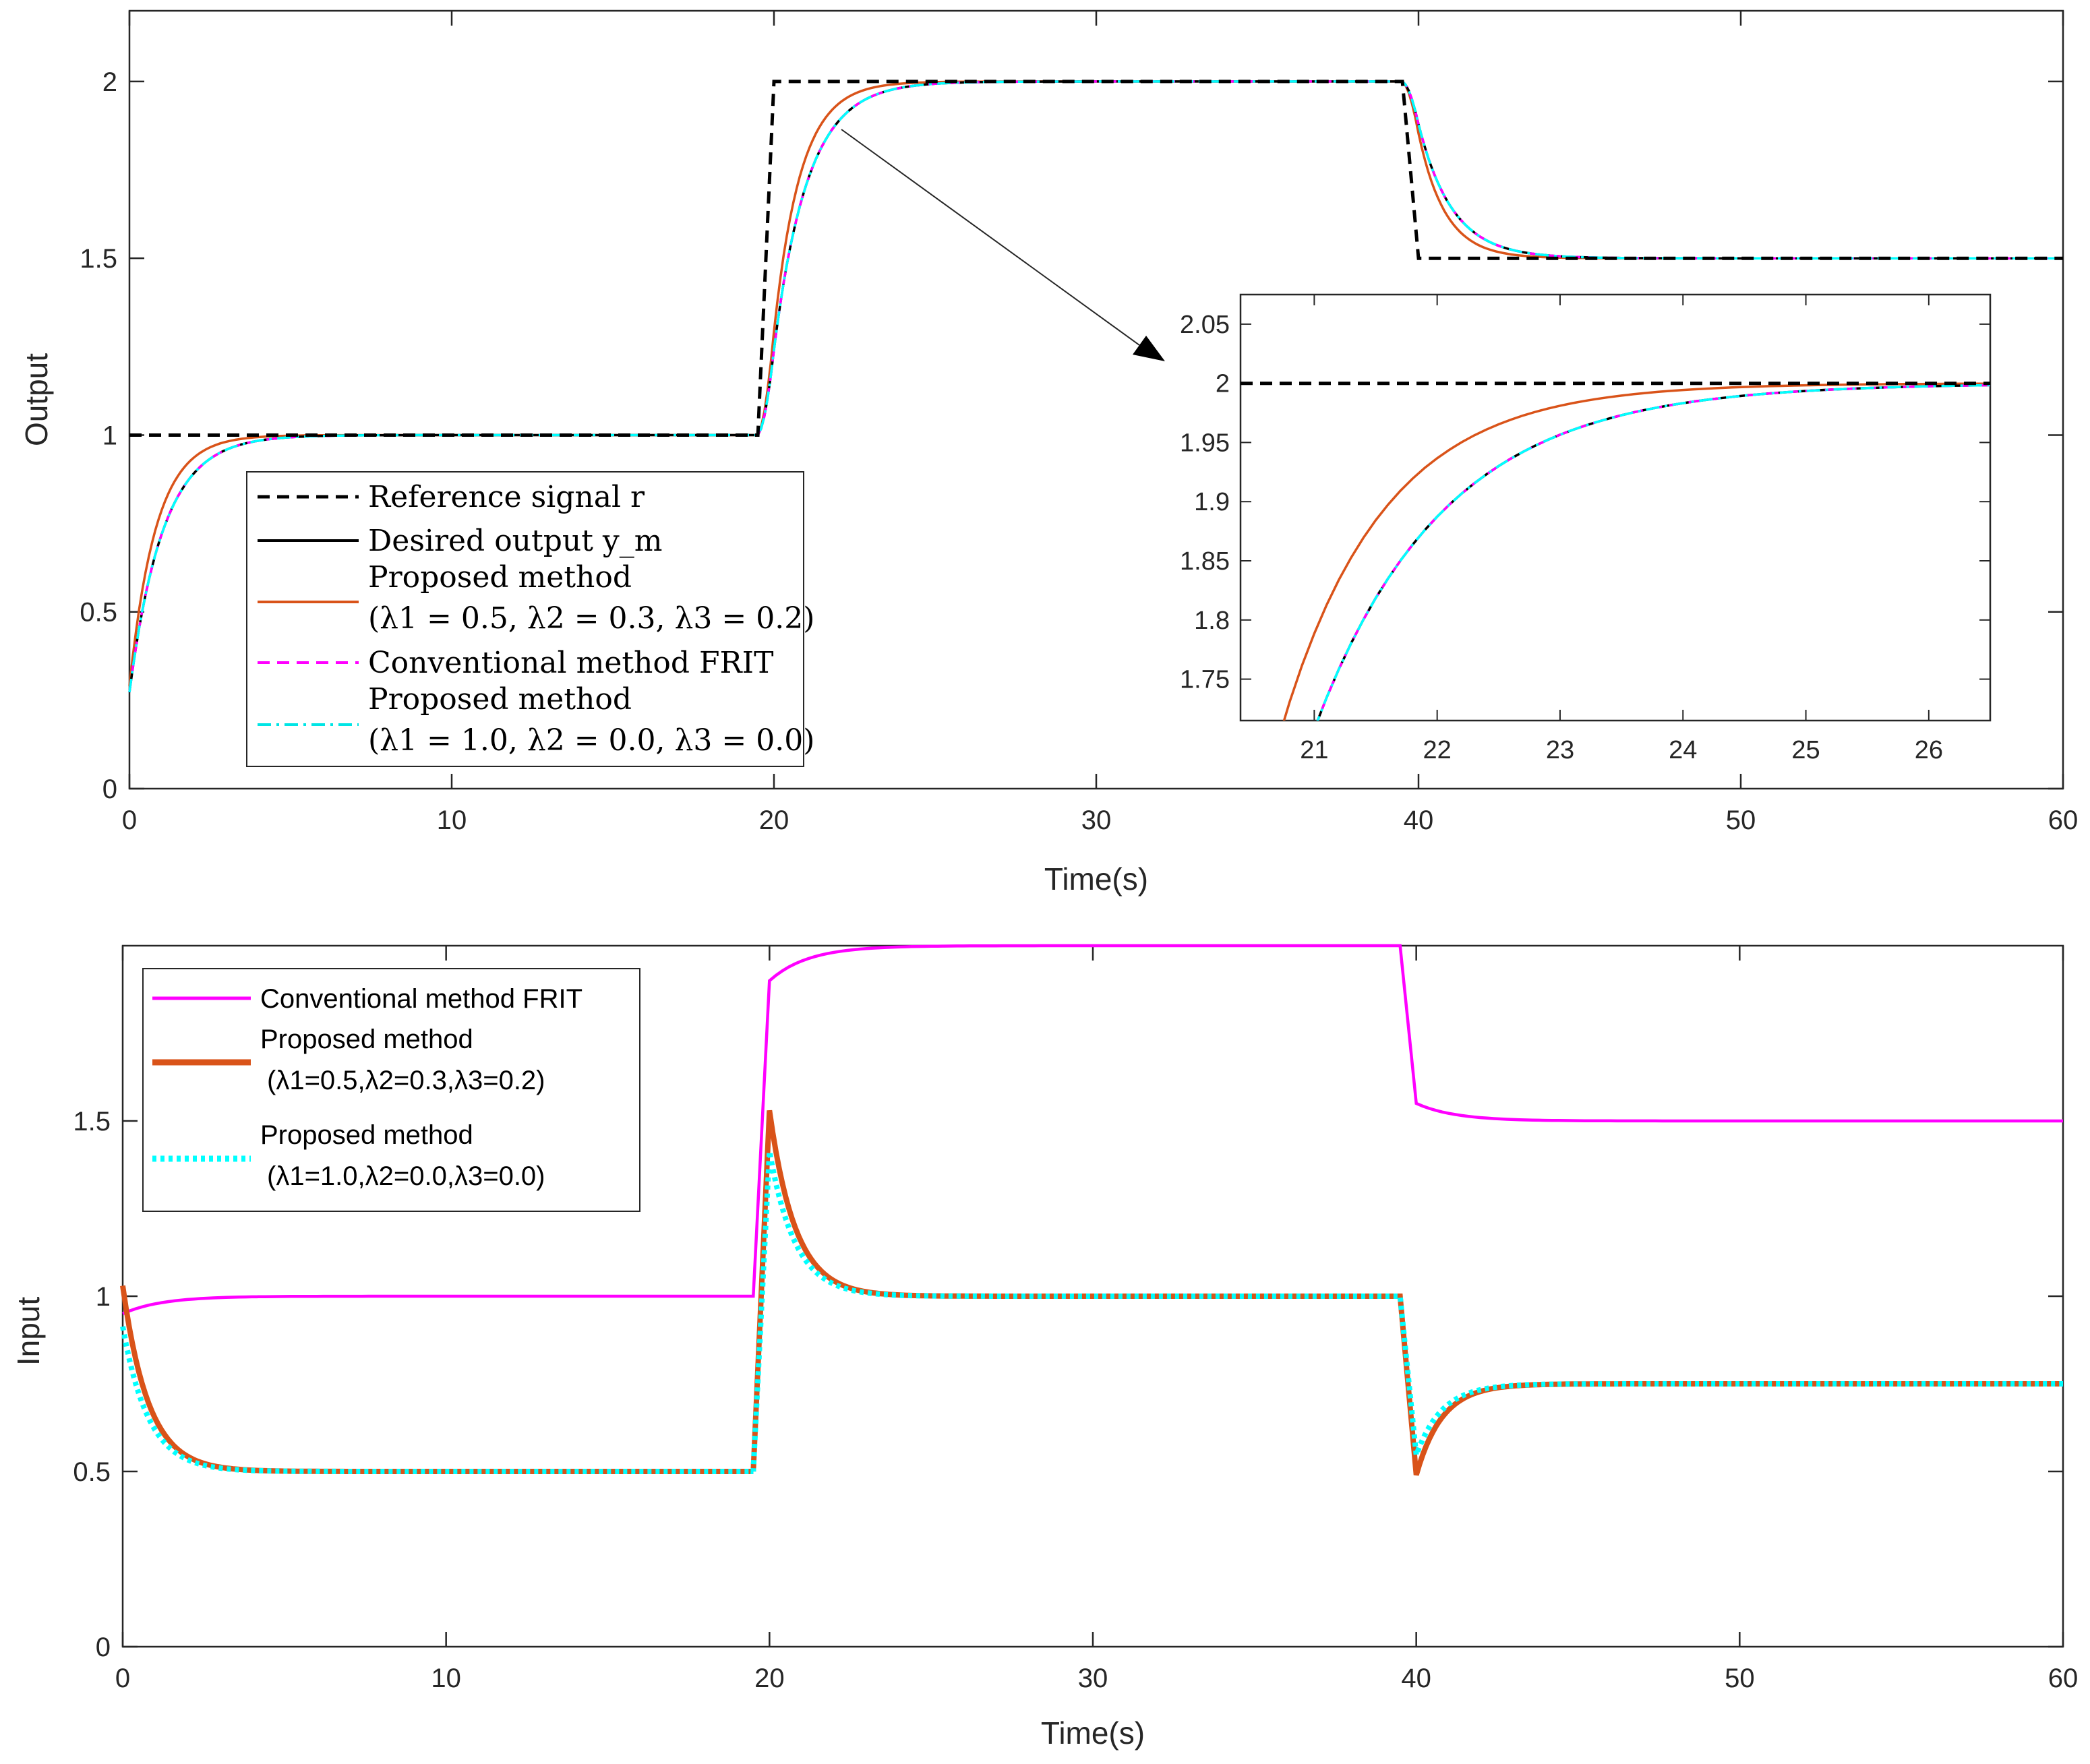 The height and width of the screenshot is (1764, 2090). What do you see at coordinates (1212, 502) in the screenshot?
I see `inset-y-tick-label: 1.9` at bounding box center [1212, 502].